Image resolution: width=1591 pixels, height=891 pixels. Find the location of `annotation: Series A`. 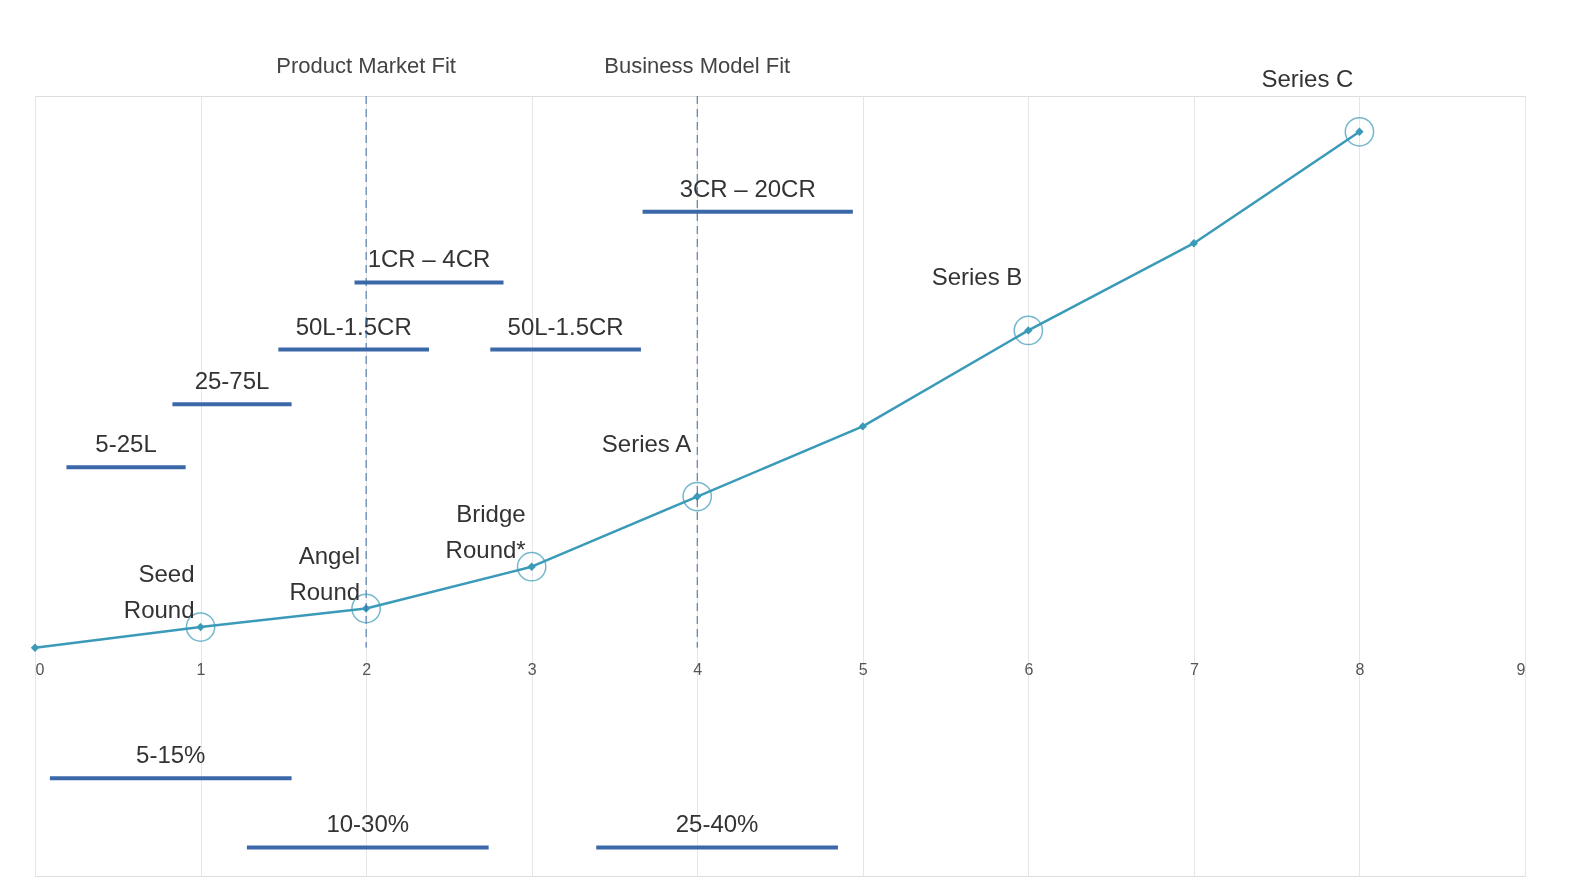

annotation: Series A is located at coordinates (646, 443).